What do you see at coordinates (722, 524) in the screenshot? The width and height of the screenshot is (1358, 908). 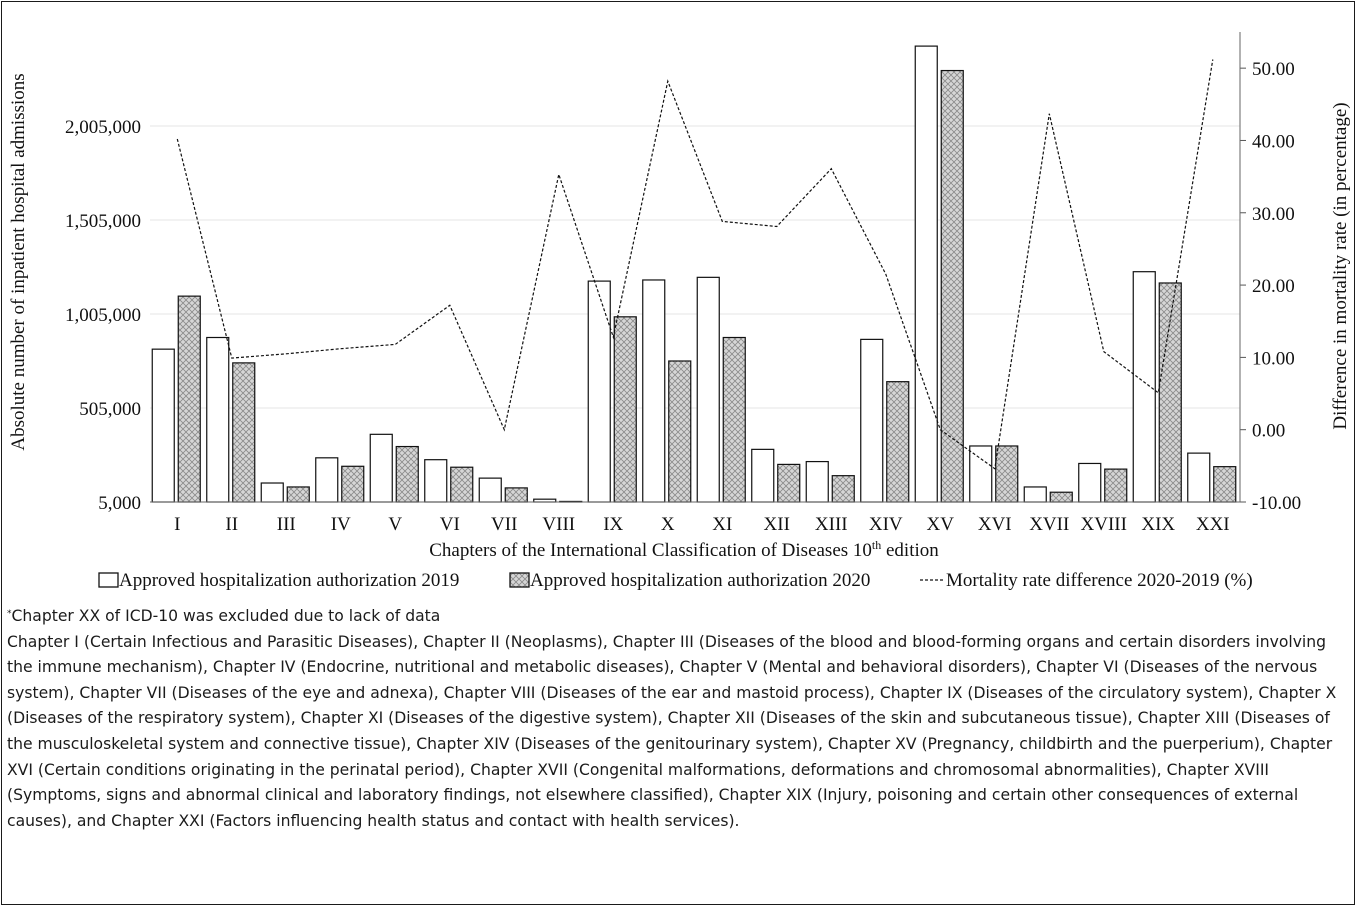 I see `x-tick-label: XI` at bounding box center [722, 524].